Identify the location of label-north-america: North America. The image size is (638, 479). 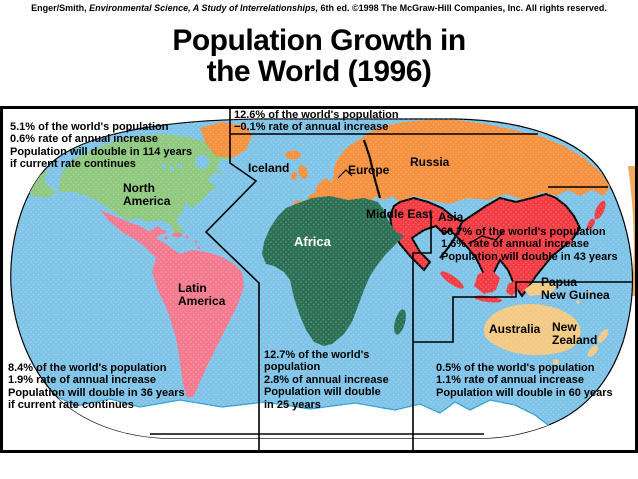
(147, 194).